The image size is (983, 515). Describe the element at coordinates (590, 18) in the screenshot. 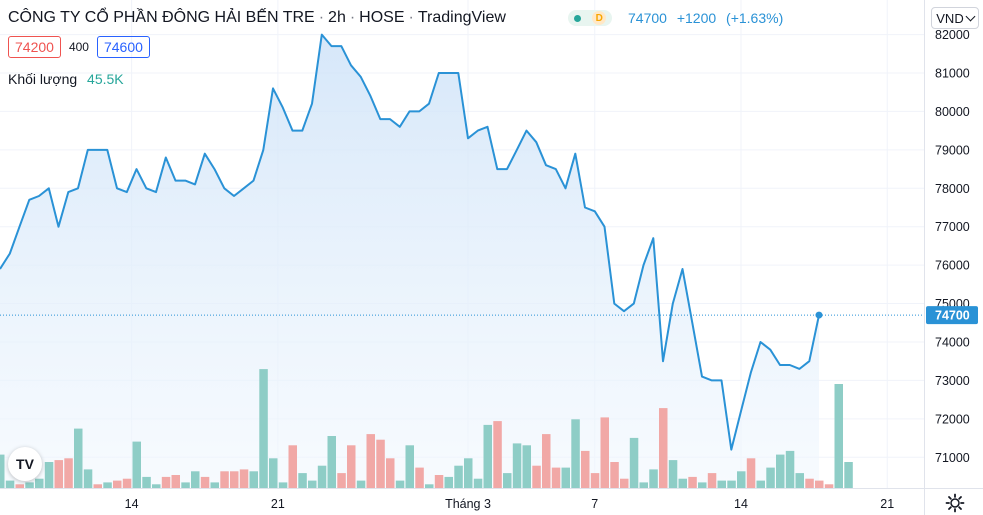

I see `market-status: D` at that location.